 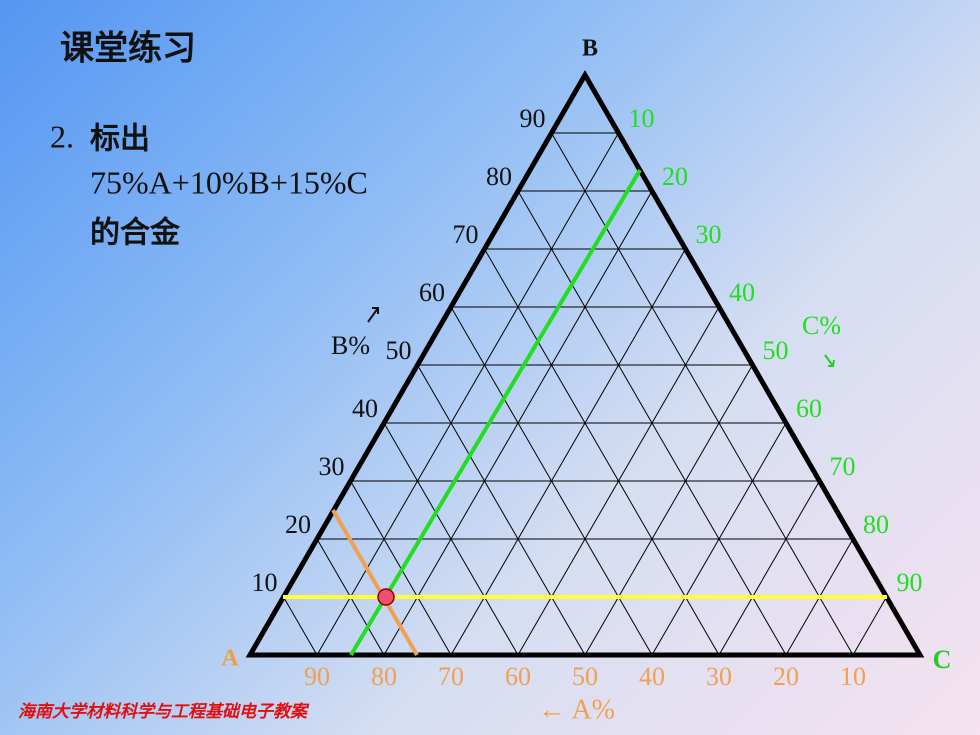 What do you see at coordinates (62, 136) in the screenshot?
I see `problem-number: 2.` at bounding box center [62, 136].